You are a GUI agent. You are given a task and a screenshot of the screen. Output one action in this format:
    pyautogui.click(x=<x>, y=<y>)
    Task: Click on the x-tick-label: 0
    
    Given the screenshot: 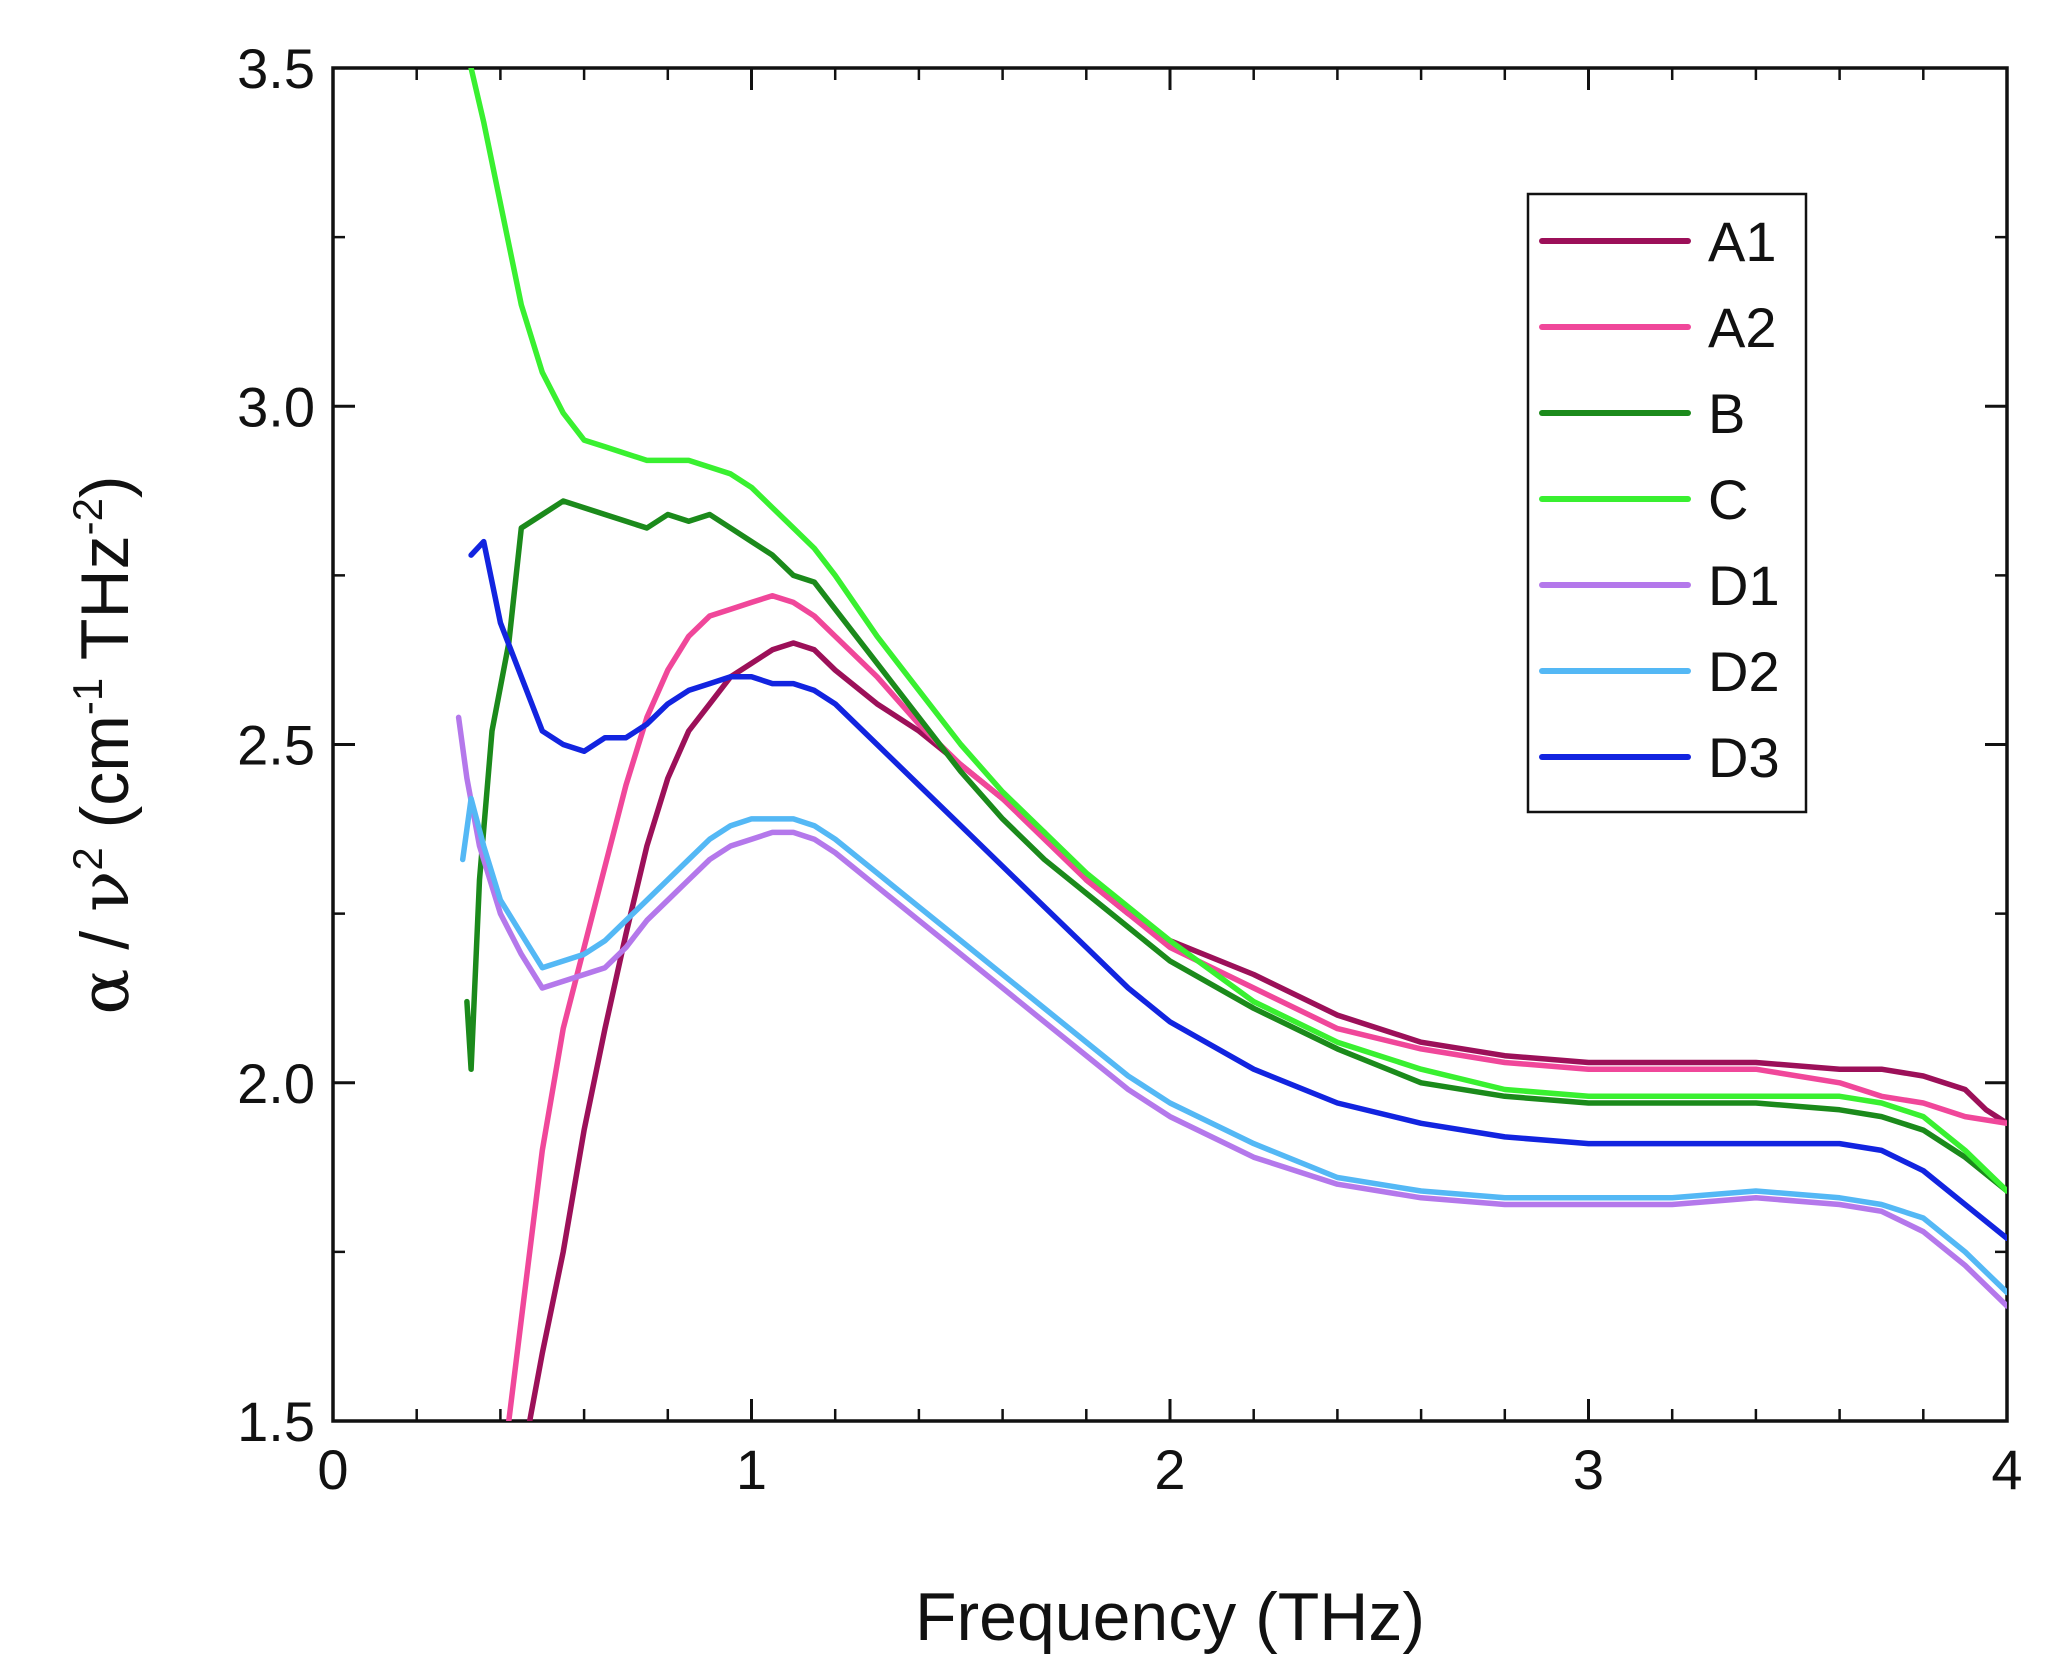 What is the action you would take?
    pyautogui.click(x=332, y=1469)
    